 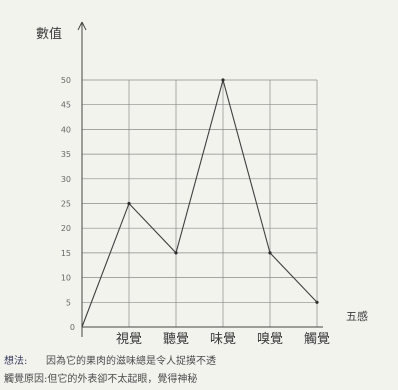 I want to click on x-tick-label-2: 聽覺, so click(x=176, y=339).